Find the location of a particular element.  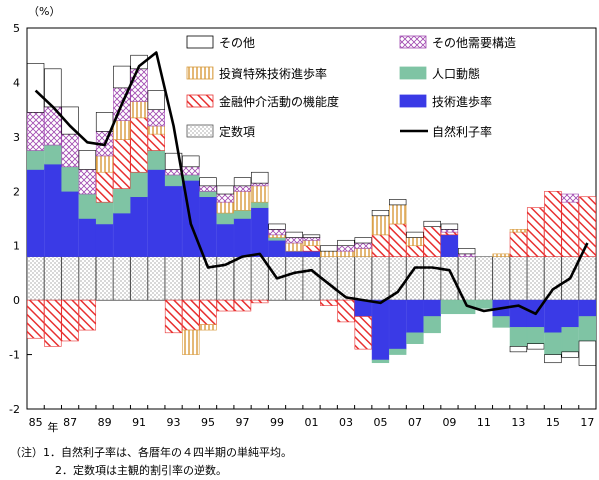

legend-swatch-population is located at coordinates (413, 73).